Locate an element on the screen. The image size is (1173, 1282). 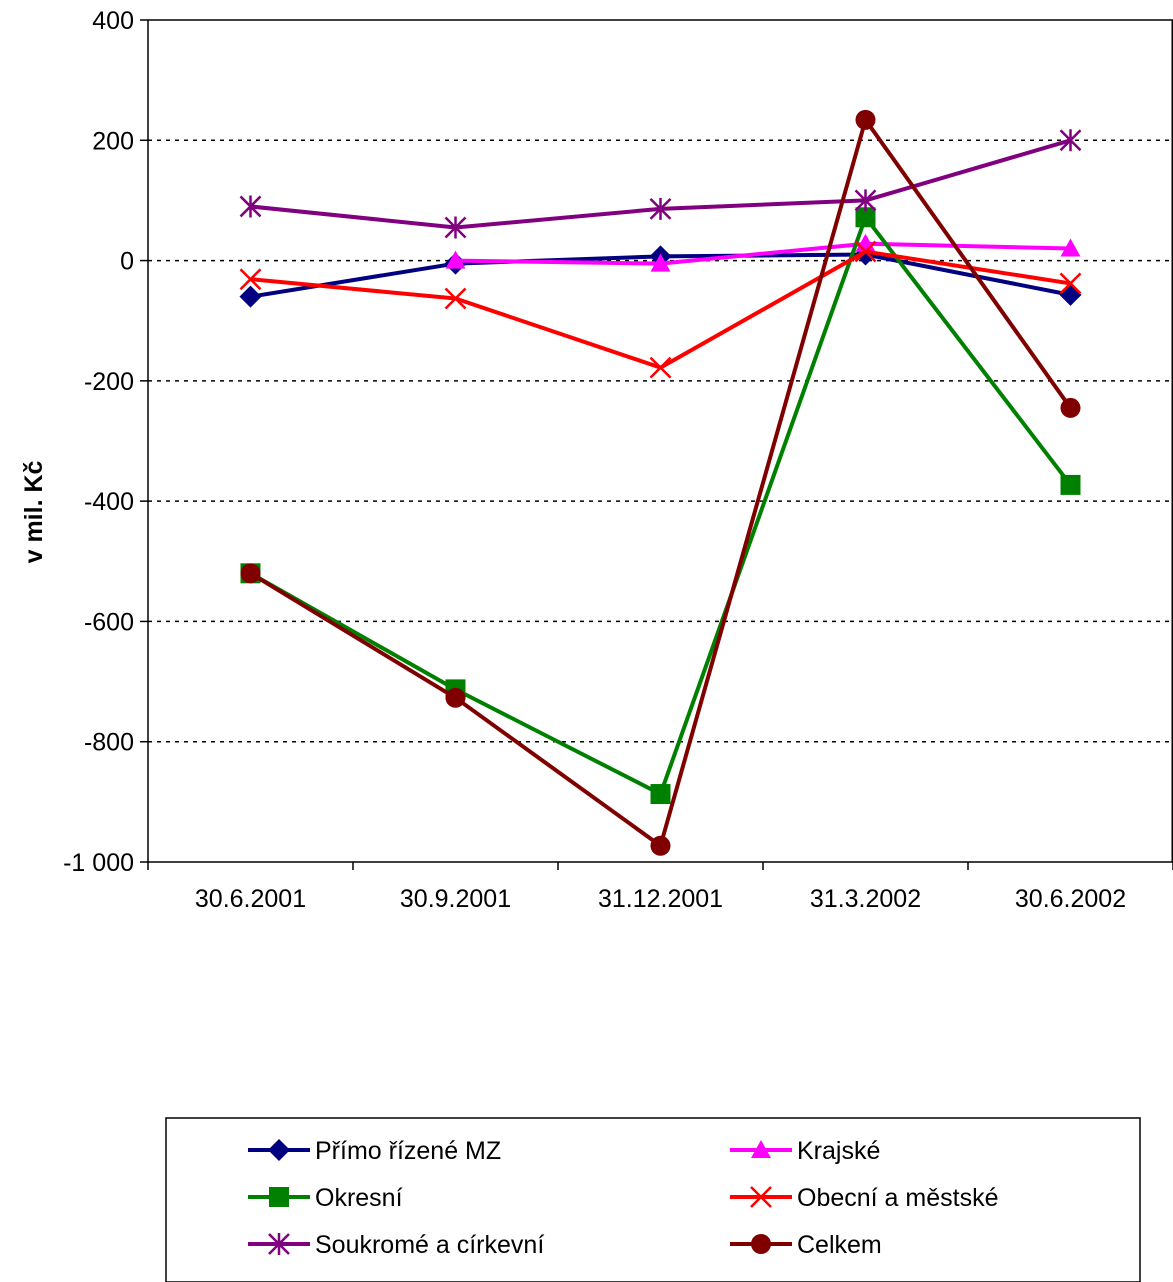
legend-item: Krajské is located at coordinates (805, 1151).